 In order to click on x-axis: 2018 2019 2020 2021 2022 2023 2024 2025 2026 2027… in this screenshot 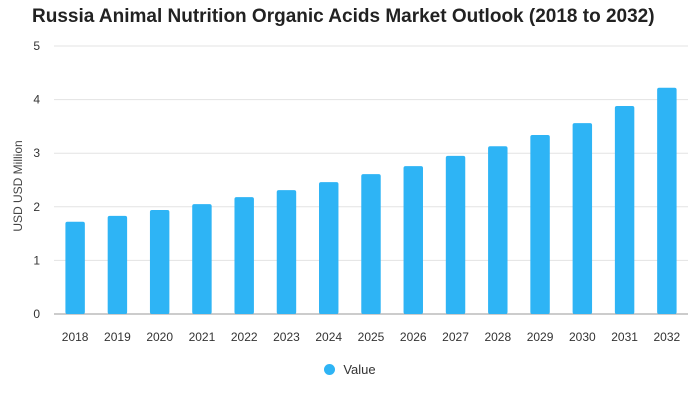, I will do `click(371, 337)`.